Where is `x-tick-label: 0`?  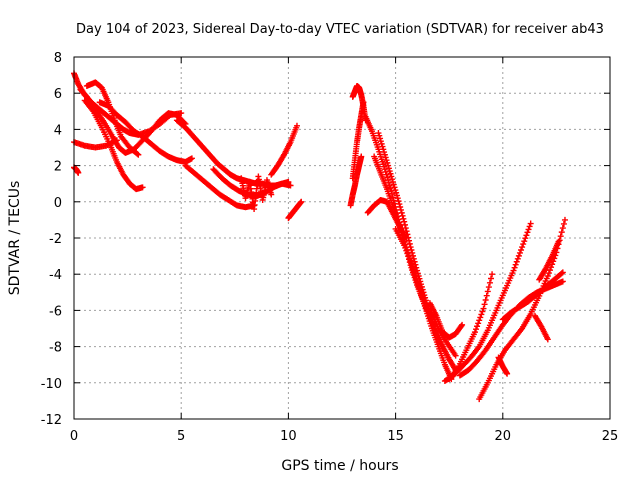
x-tick-label: 0 is located at coordinates (74, 436).